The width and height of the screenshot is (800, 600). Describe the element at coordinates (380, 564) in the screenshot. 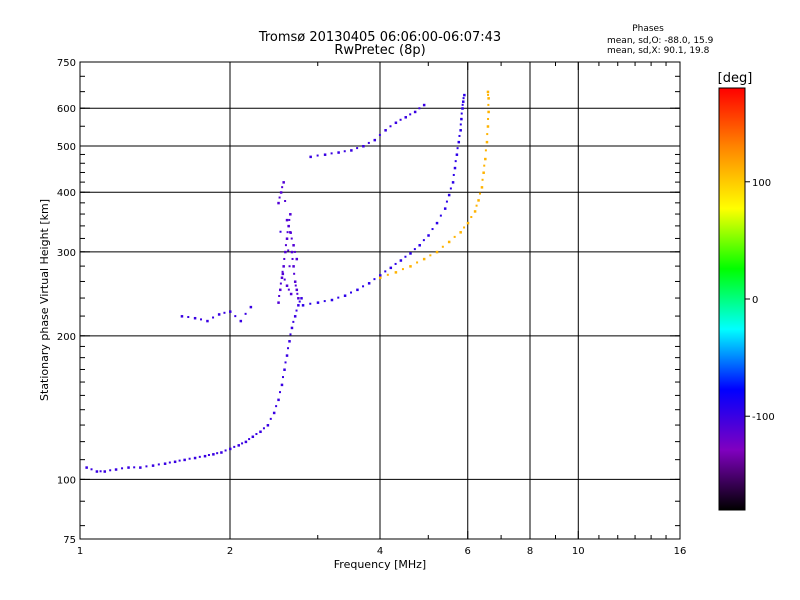

I see `x-axis-label: Frequency [MHz]` at that location.